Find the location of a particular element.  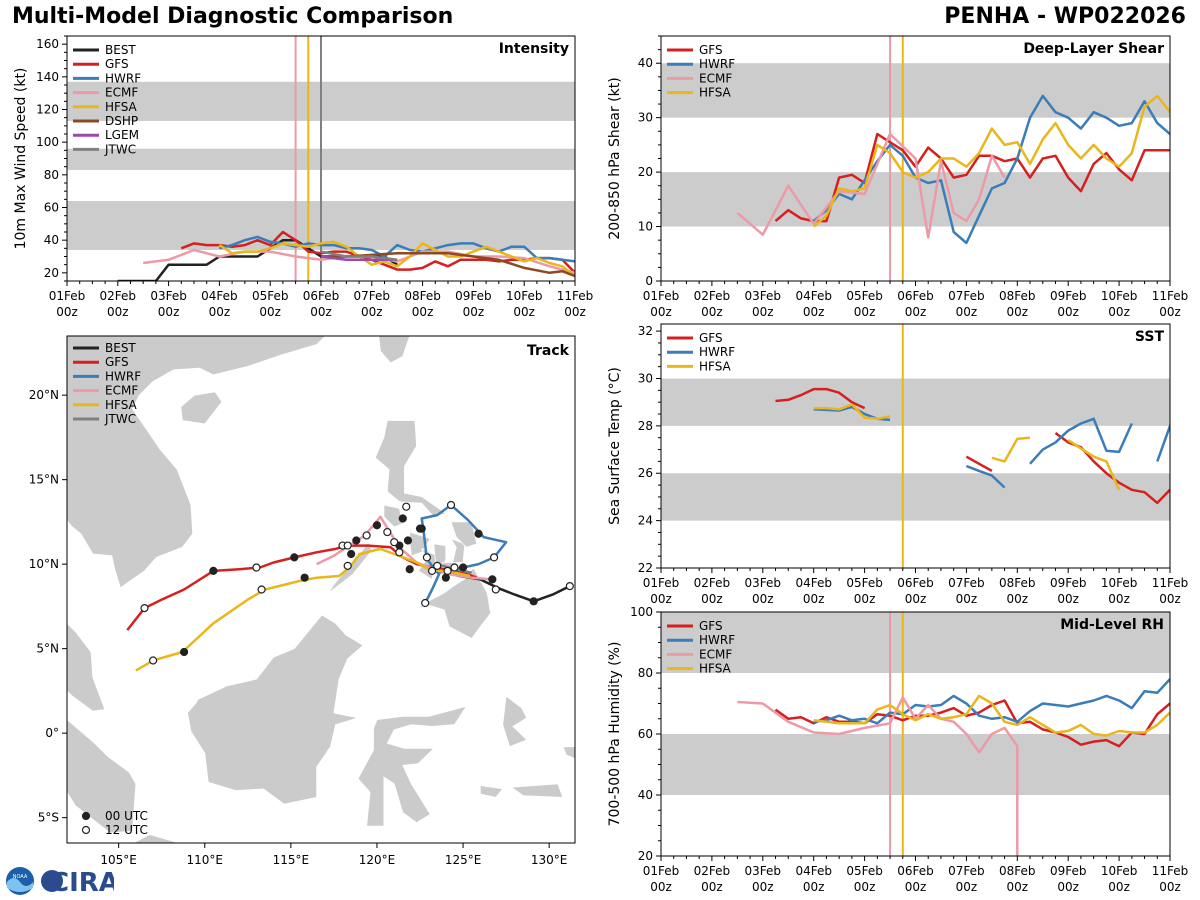

x-tick-label: 115°E is located at coordinates (291, 860).